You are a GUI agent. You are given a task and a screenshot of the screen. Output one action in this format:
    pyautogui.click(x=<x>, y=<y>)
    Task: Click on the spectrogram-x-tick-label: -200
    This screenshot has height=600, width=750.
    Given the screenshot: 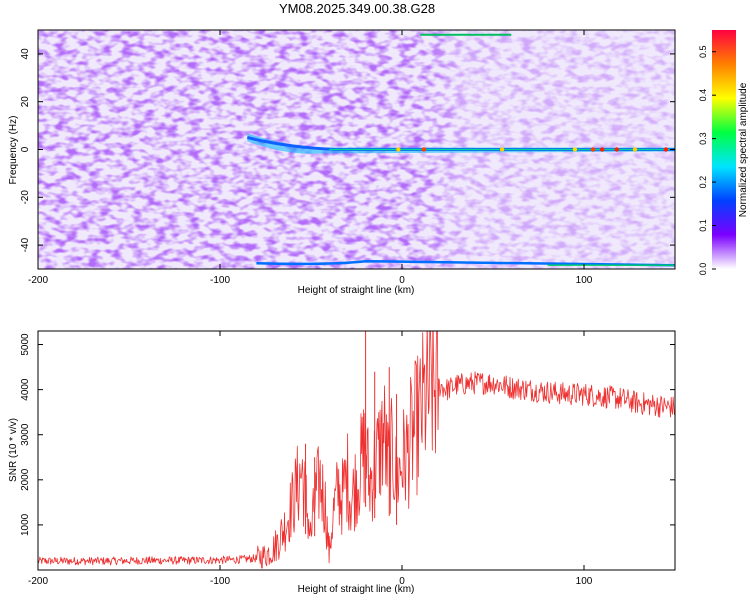 What is the action you would take?
    pyautogui.click(x=38, y=280)
    